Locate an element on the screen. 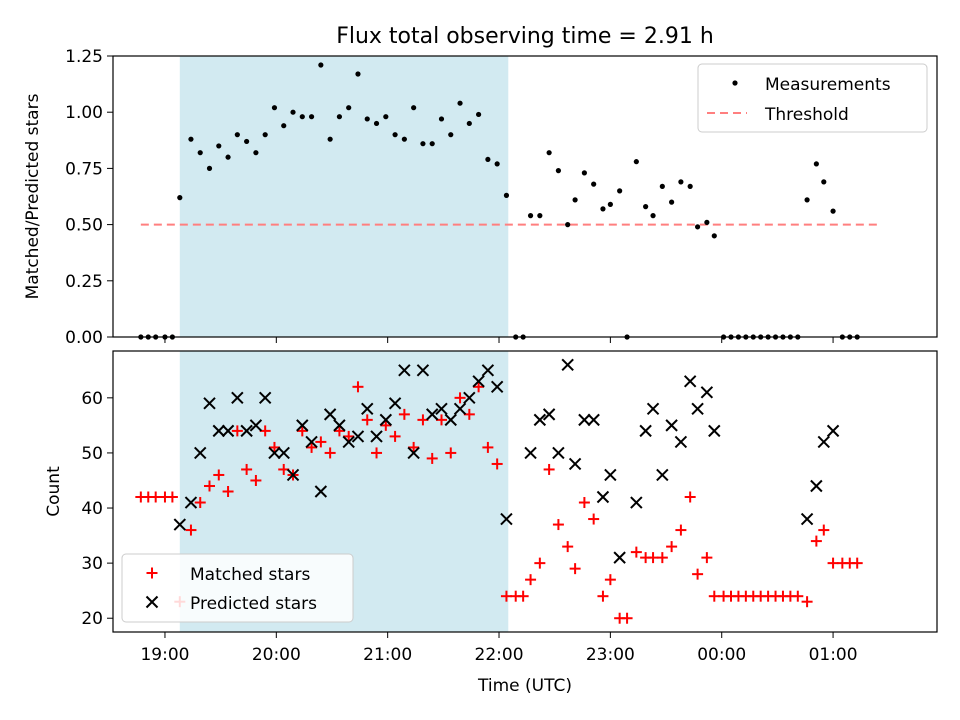  x-tick-label: 19:00 is located at coordinates (164, 655).